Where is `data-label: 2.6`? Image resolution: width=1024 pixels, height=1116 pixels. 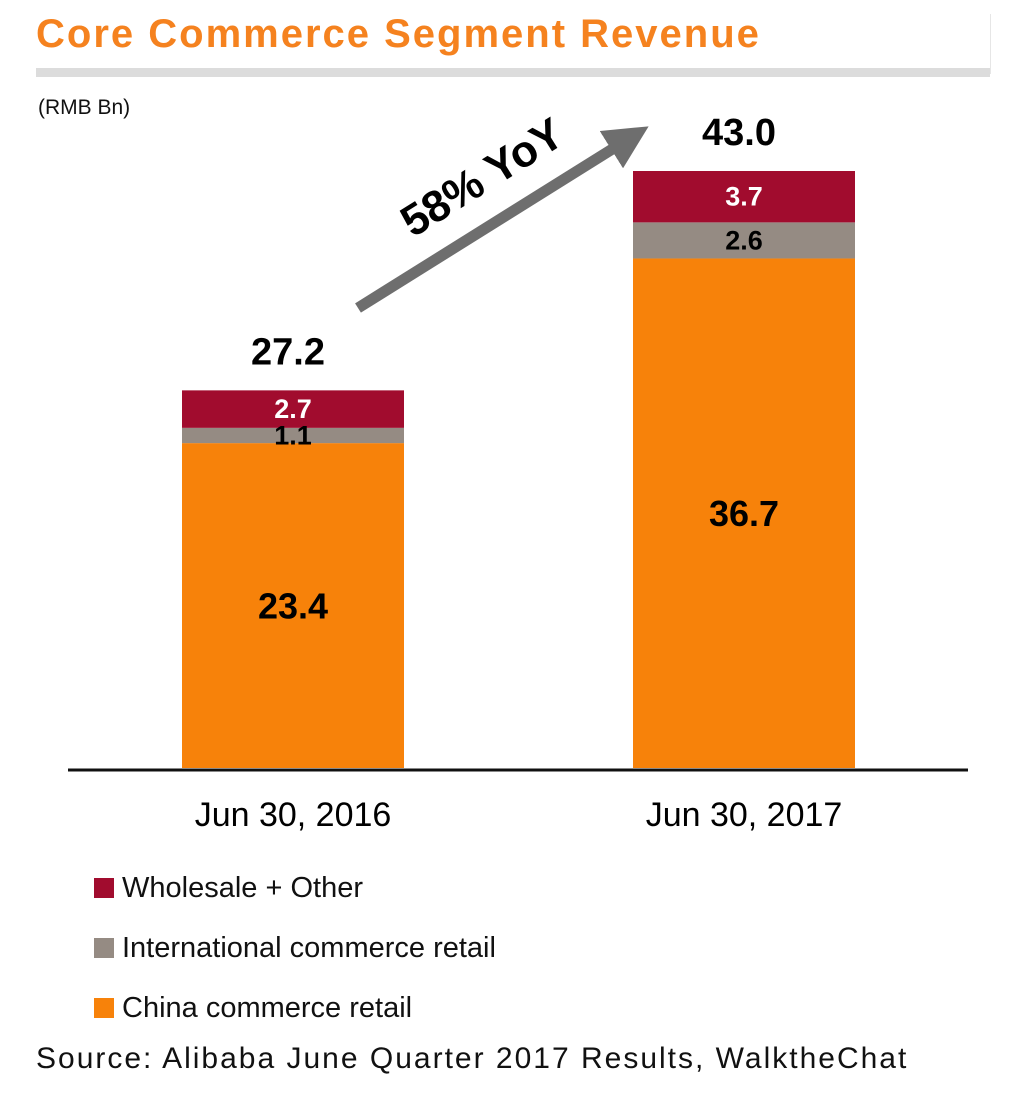 data-label: 2.6 is located at coordinates (744, 240).